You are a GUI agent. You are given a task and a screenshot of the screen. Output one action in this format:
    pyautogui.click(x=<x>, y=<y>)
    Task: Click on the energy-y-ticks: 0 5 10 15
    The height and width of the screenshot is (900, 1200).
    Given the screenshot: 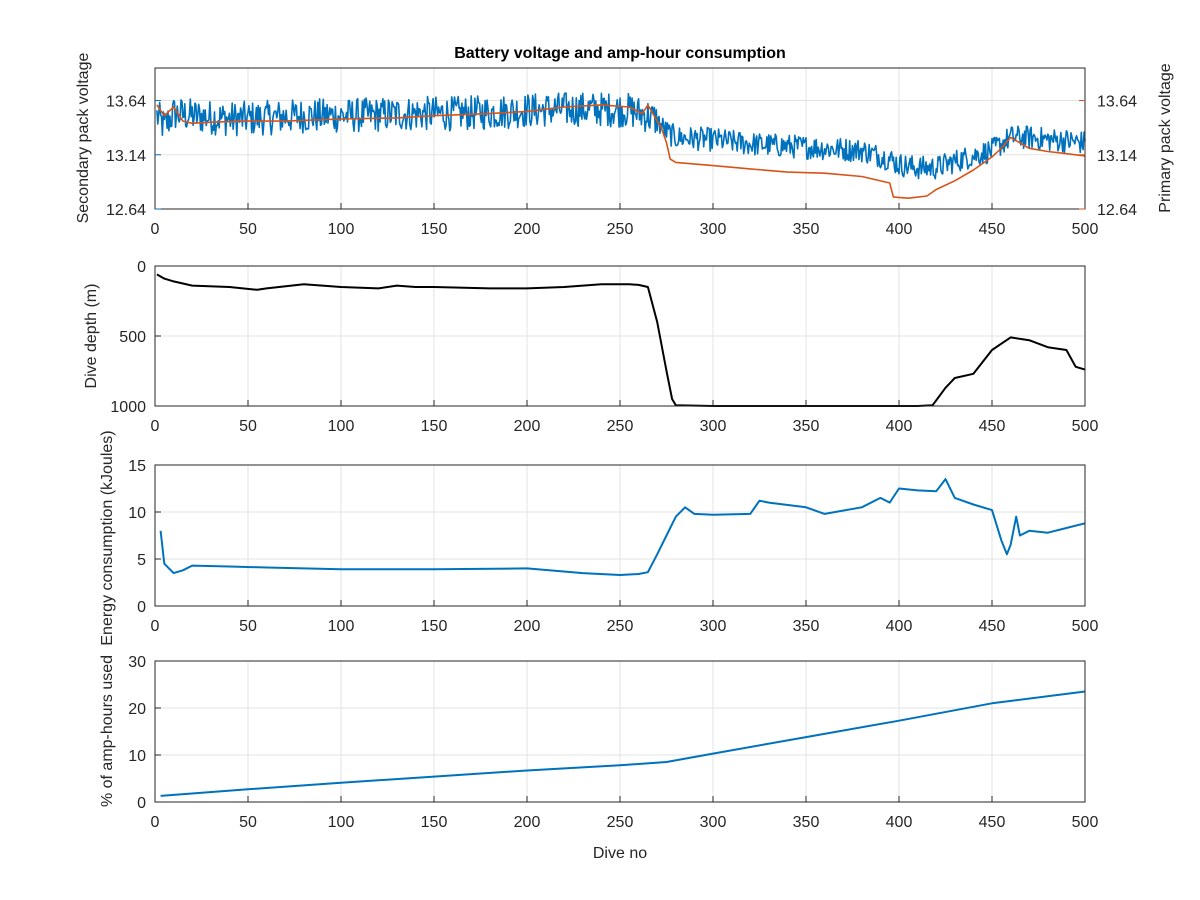 What is the action you would take?
    pyautogui.click(x=144, y=537)
    